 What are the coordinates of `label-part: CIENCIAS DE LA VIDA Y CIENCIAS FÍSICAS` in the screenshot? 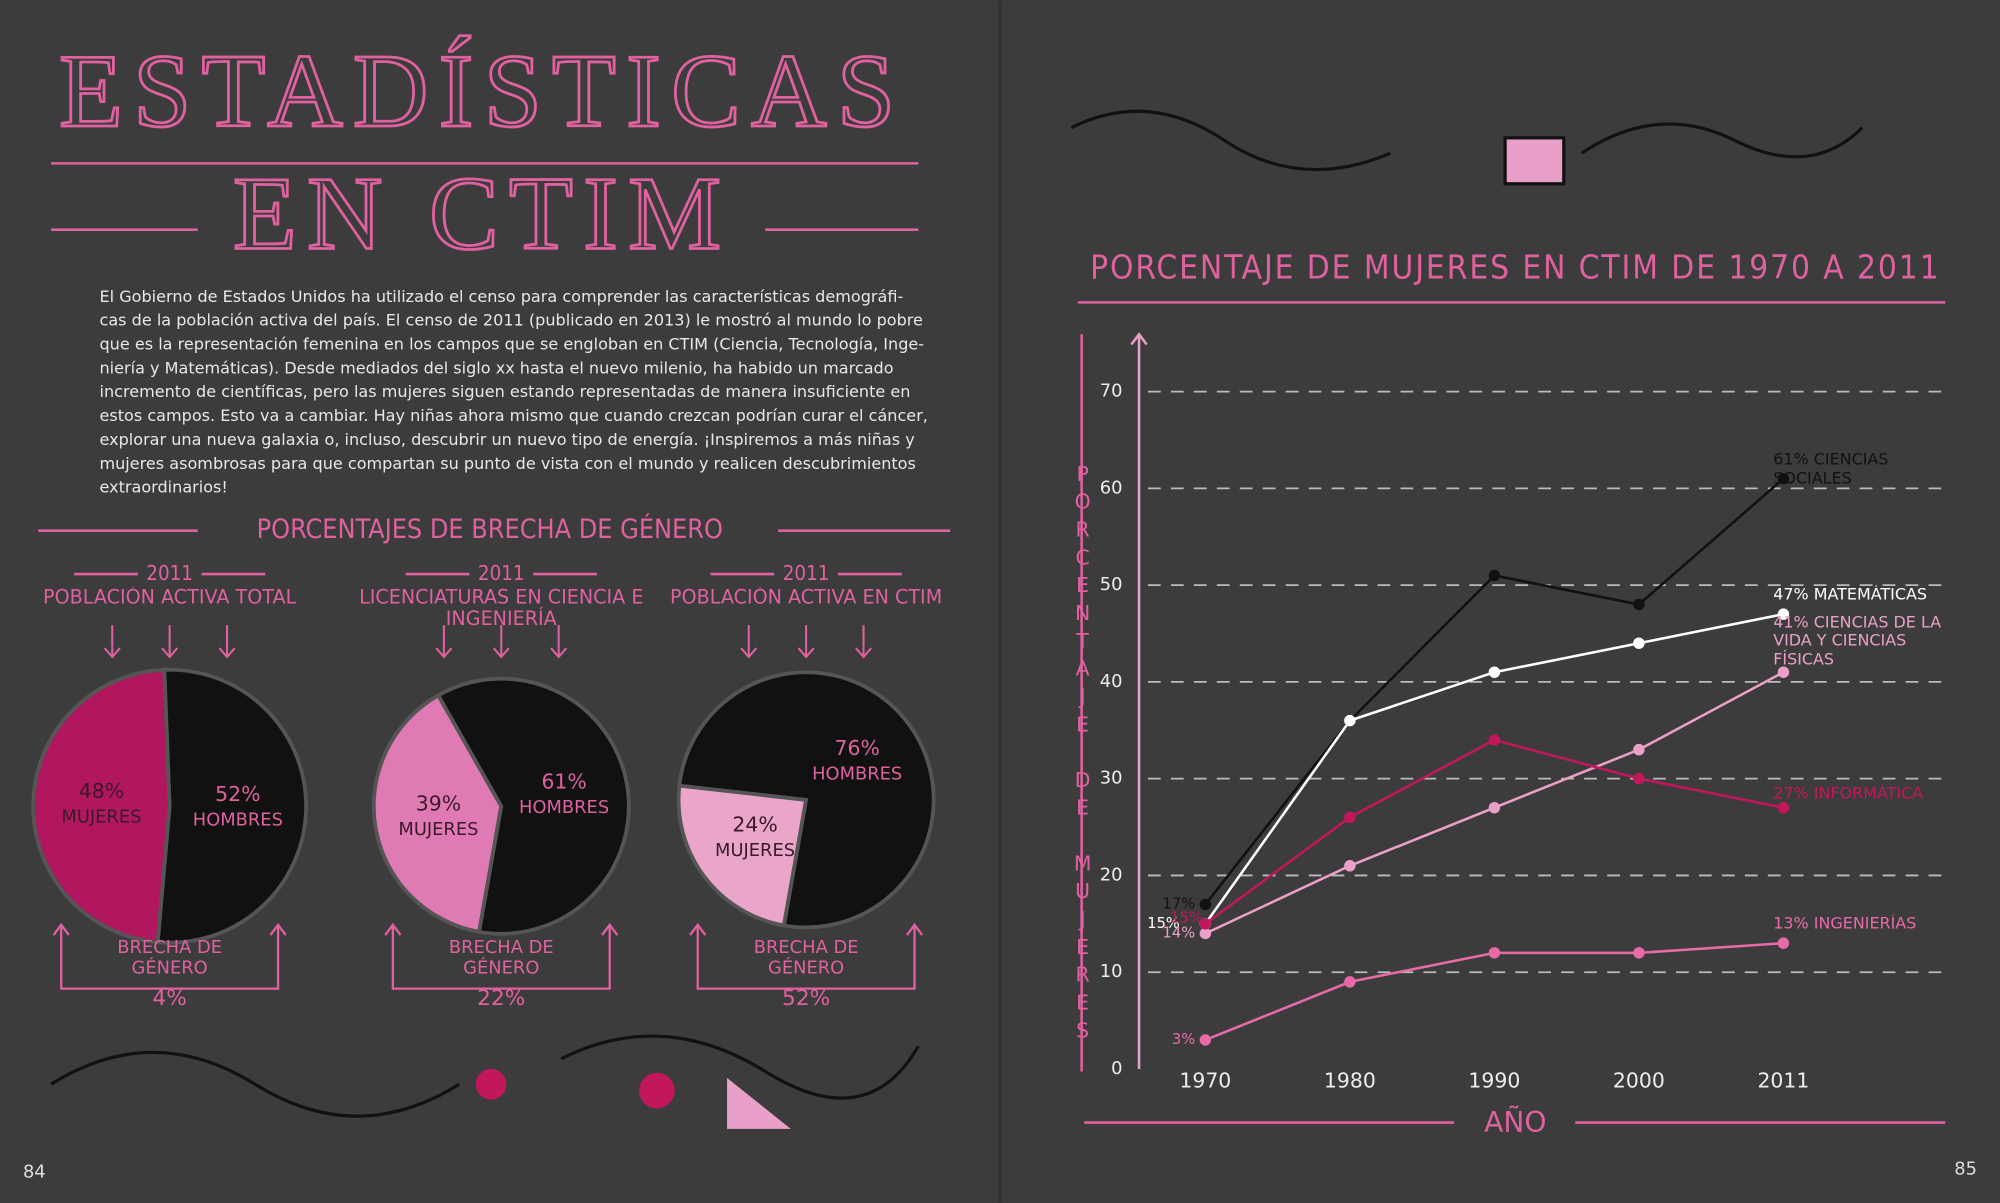 It's located at (1857, 641).